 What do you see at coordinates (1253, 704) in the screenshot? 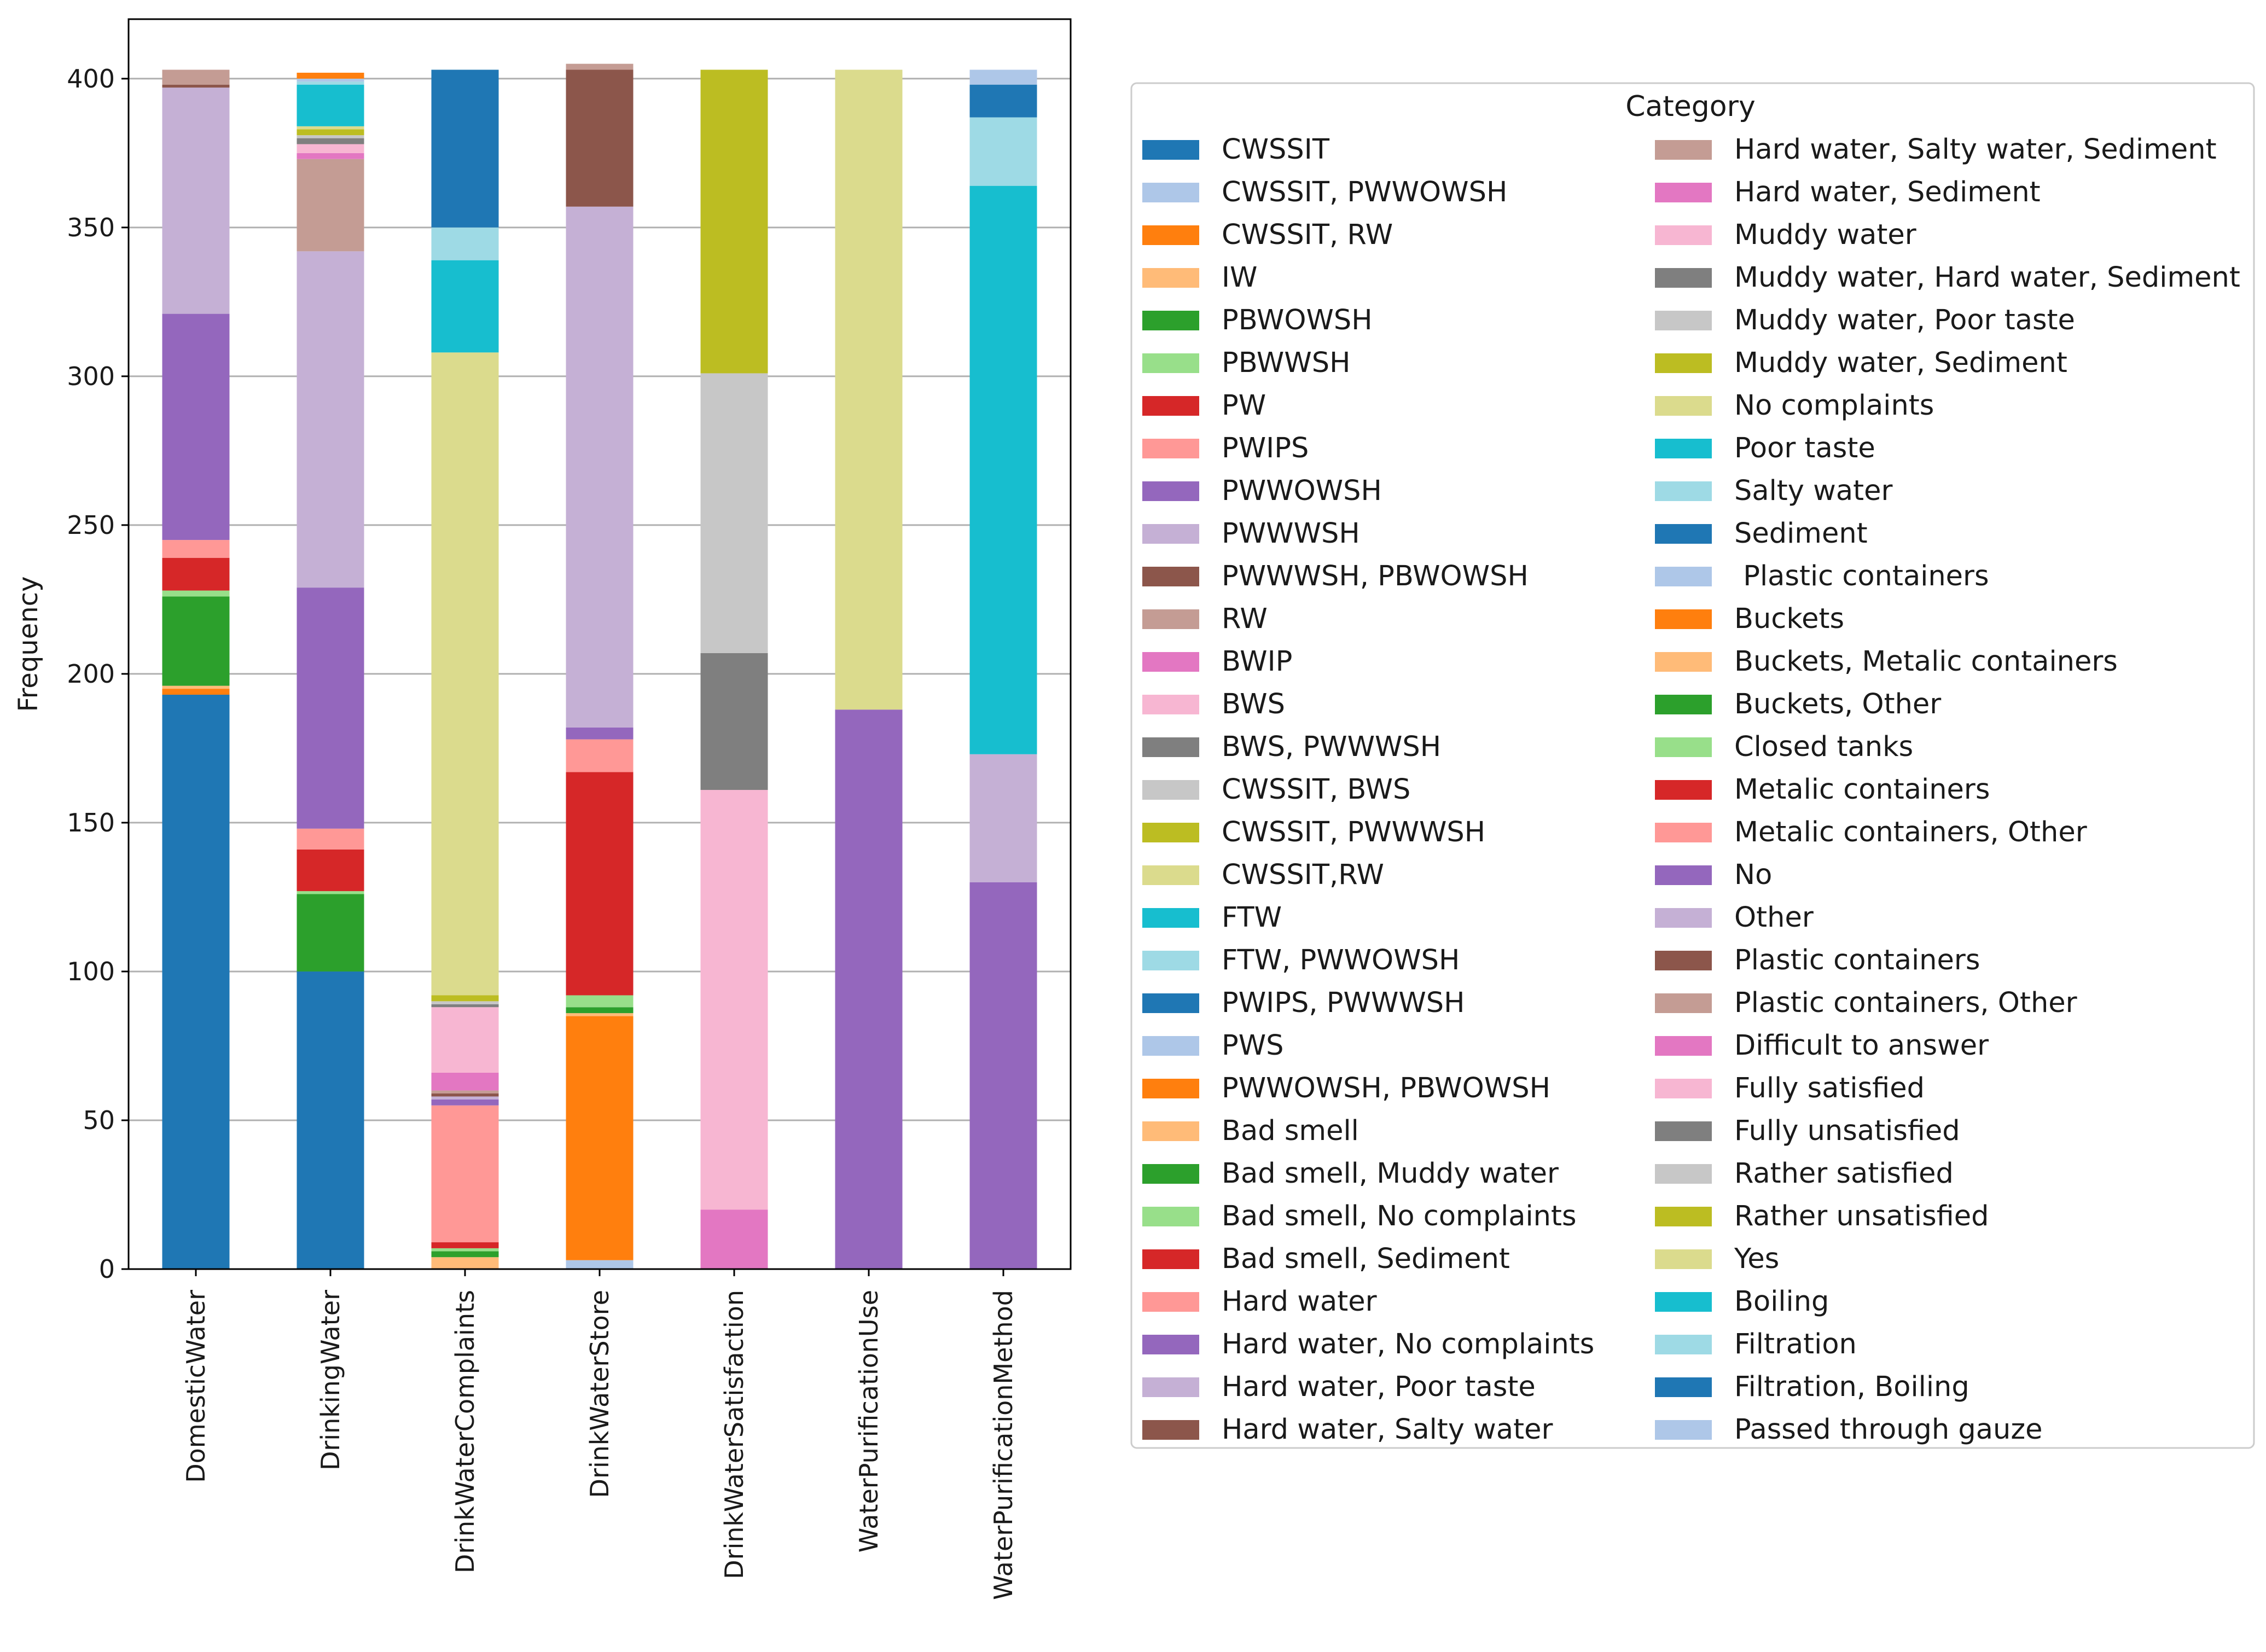
I see `legend-label-14: BWS` at bounding box center [1253, 704].